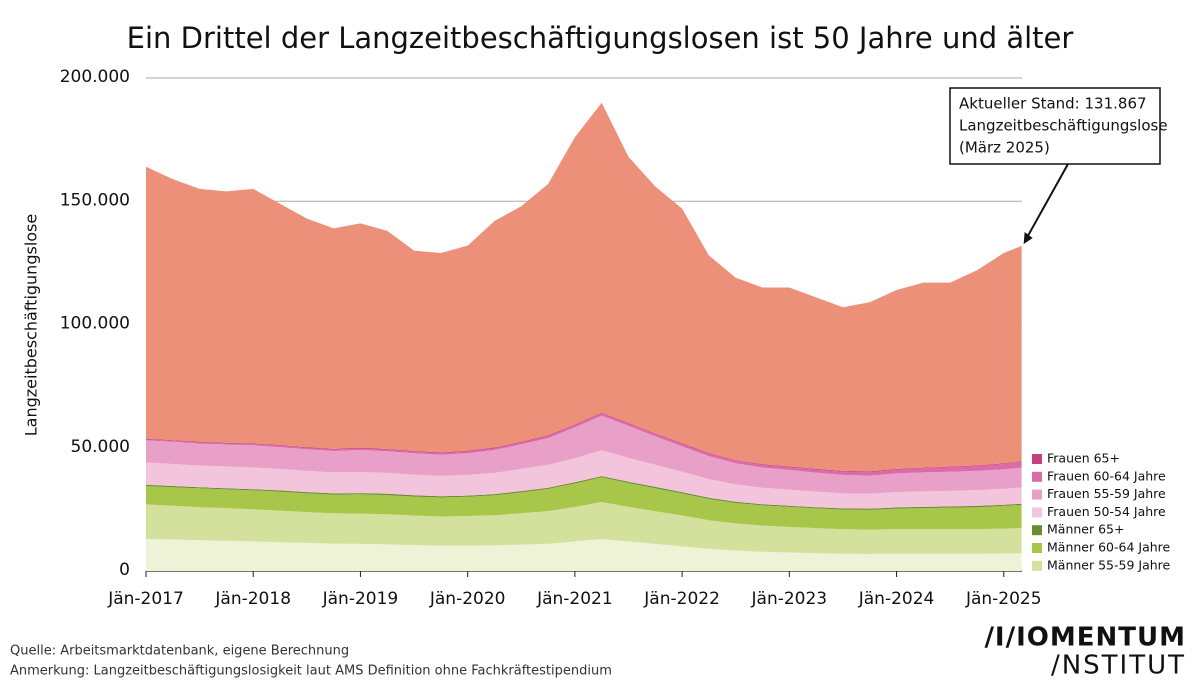 This screenshot has height=685, width=1200. What do you see at coordinates (100, 447) in the screenshot?
I see `y-tick-label: 50.000` at bounding box center [100, 447].